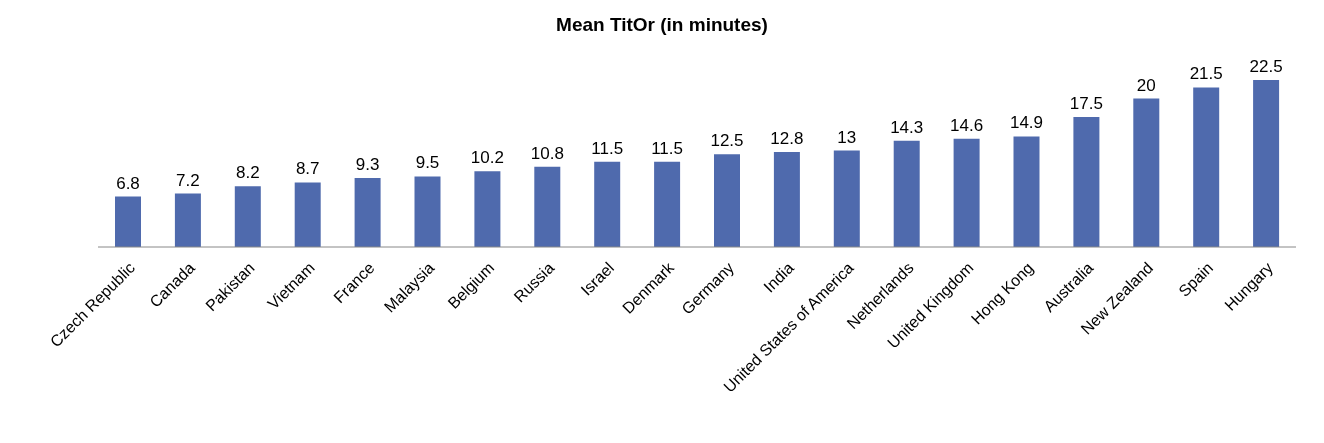 The image size is (1324, 443). I want to click on data-label: 7.2, so click(188, 180).